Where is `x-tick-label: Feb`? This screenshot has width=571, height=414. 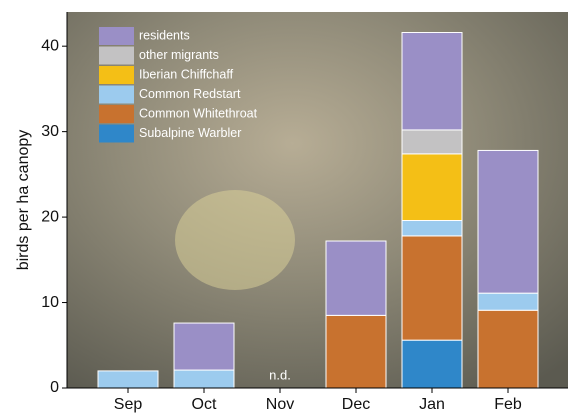 x-tick-label: Feb is located at coordinates (508, 404).